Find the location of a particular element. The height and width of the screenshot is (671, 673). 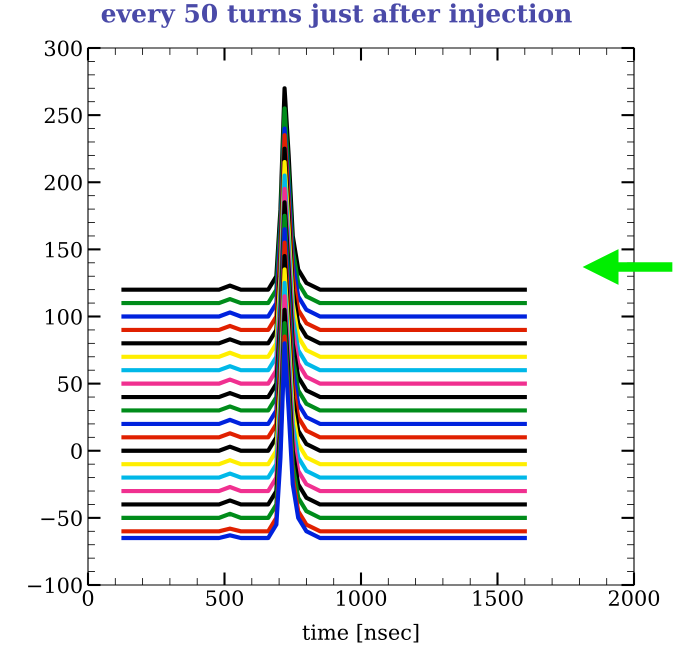

y-tick-label: 0 is located at coordinates (76, 451).